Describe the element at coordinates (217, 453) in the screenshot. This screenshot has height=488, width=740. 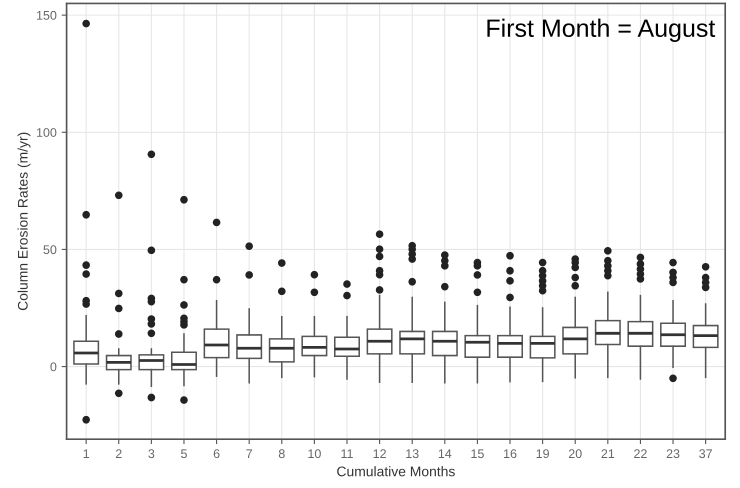
I see `x-tick-label: 6` at that location.